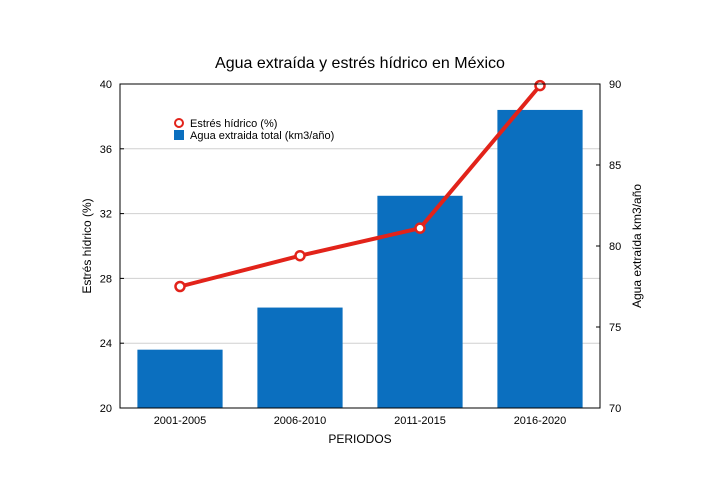  I want to click on right-tick-label: 70, so click(615, 409).